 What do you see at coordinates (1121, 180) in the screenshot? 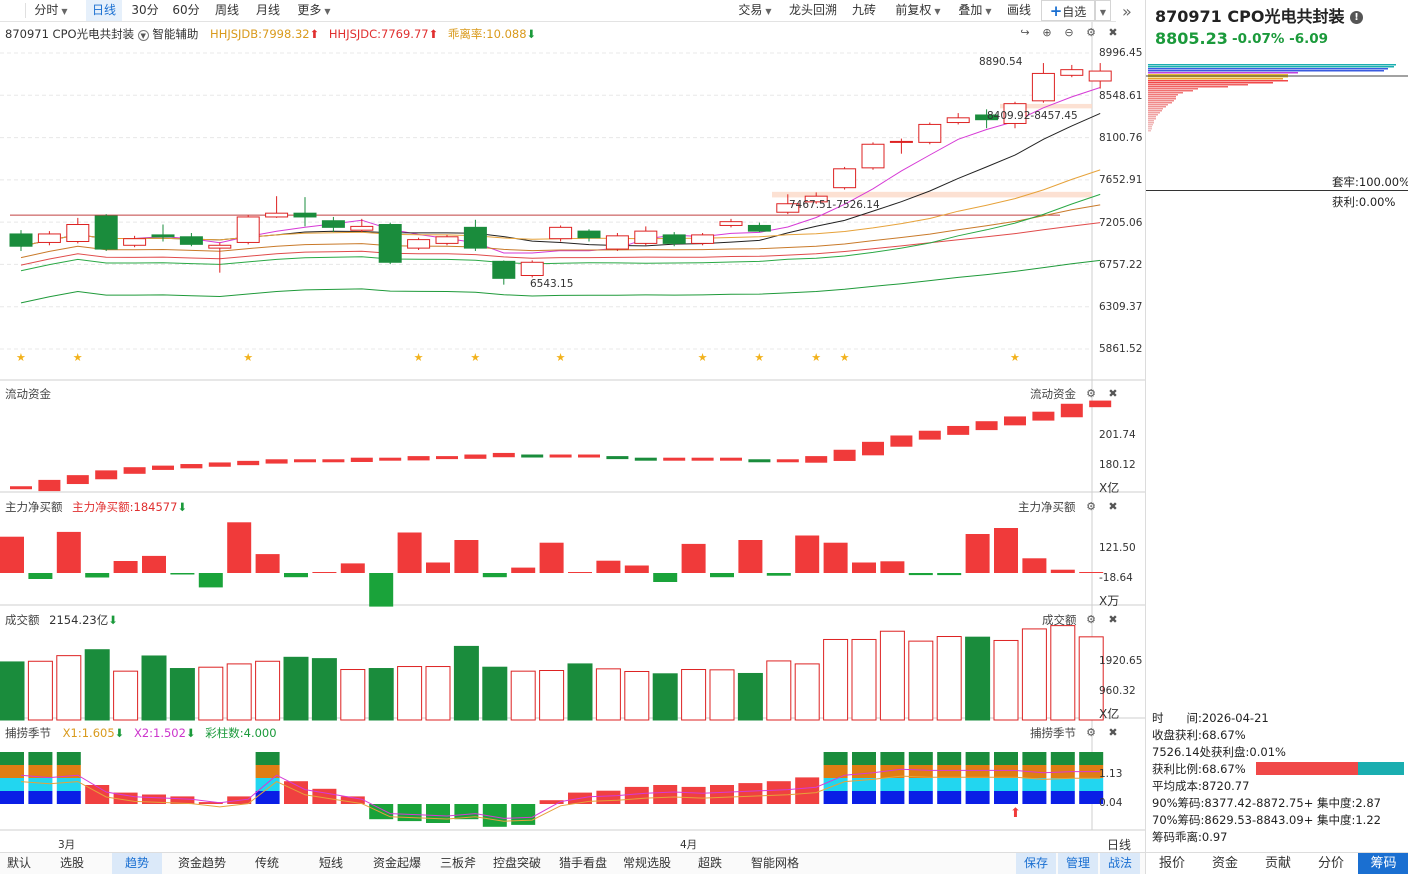
I see `y-tick: 7652.91` at bounding box center [1121, 180].